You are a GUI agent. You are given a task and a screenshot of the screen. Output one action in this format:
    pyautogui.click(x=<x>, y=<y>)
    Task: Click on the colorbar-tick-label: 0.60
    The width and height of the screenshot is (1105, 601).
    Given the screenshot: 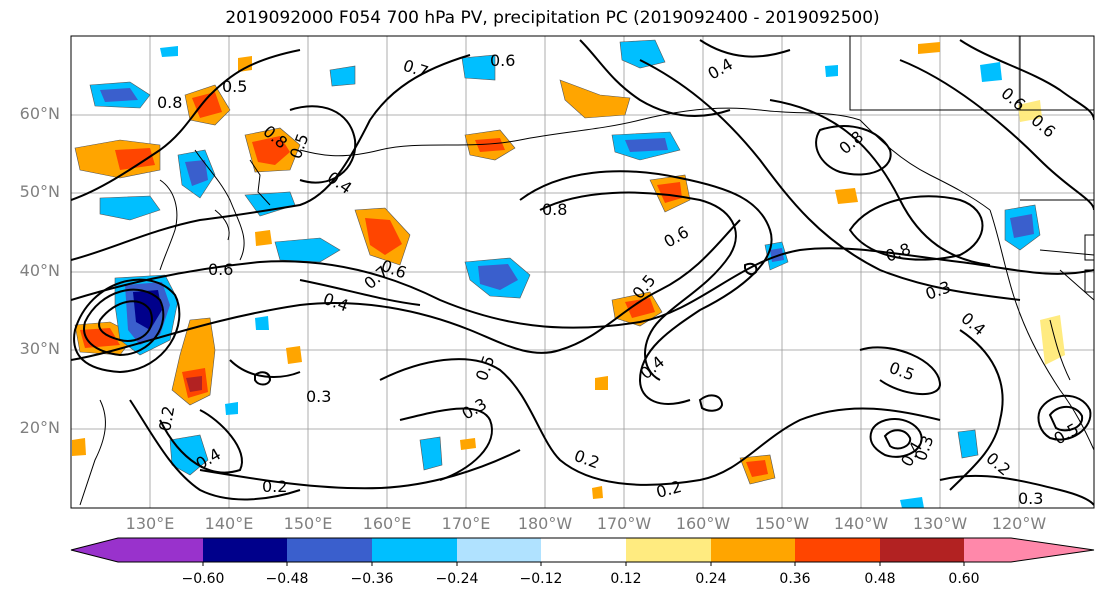 What is the action you would take?
    pyautogui.click(x=964, y=579)
    